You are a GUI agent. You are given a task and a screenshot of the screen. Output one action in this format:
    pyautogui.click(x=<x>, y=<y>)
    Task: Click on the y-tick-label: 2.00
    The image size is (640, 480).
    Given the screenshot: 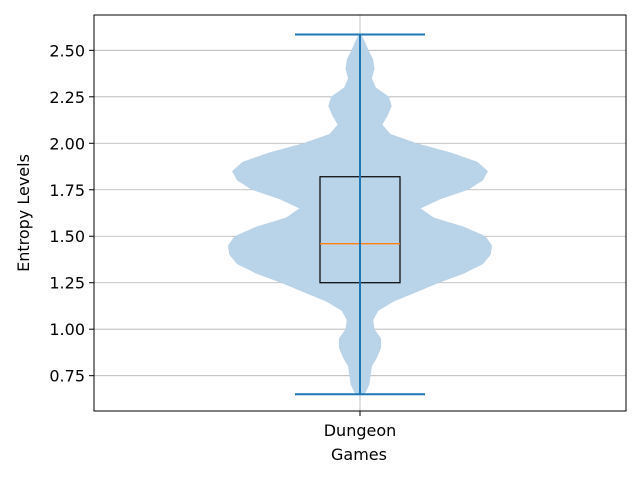 What is the action you would take?
    pyautogui.click(x=67, y=143)
    